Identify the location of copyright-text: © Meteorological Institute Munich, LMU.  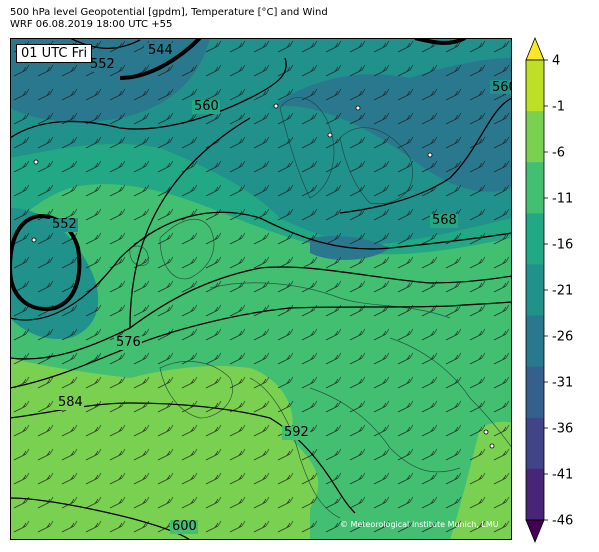
(419, 524).